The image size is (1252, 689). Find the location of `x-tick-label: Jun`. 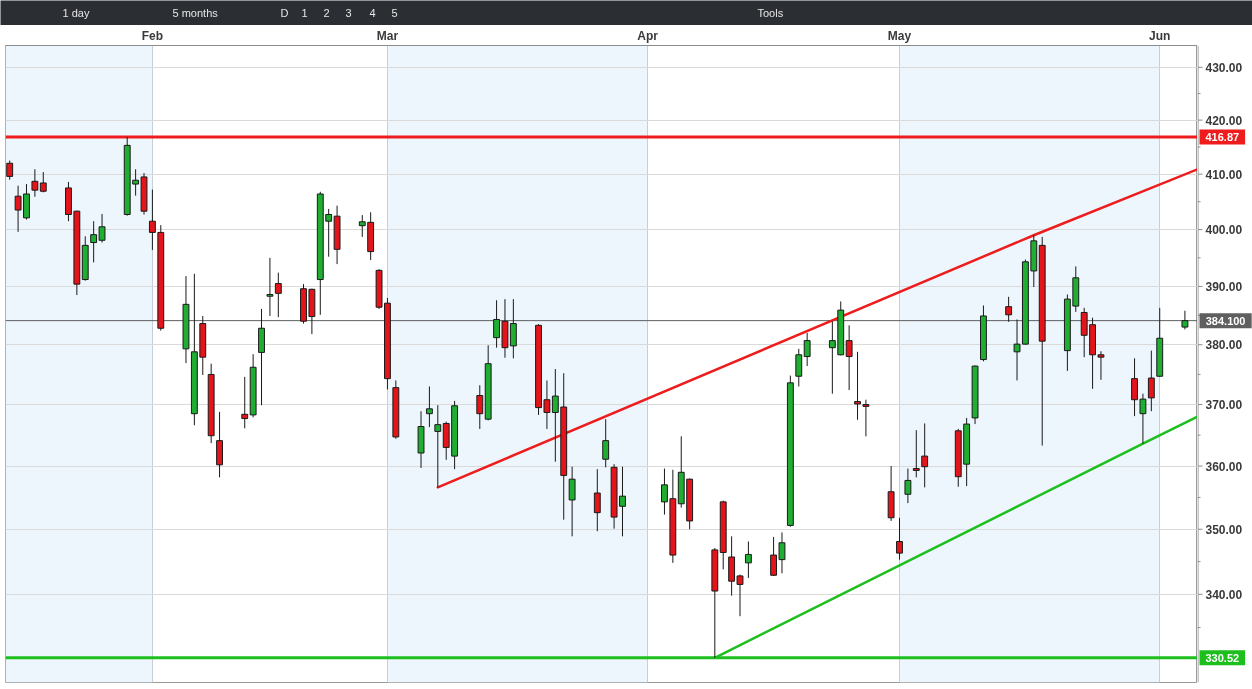

x-tick-label: Jun is located at coordinates (1160, 35).